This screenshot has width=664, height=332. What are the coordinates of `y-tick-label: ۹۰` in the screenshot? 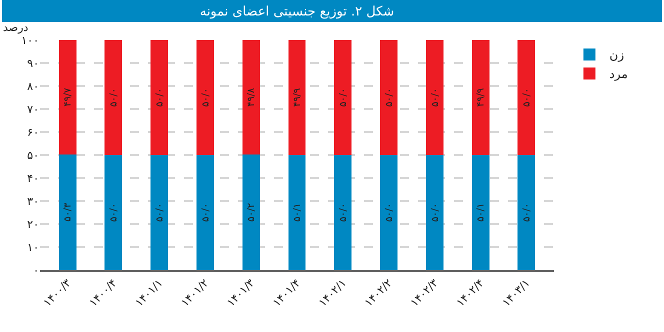 It's located at (33, 63).